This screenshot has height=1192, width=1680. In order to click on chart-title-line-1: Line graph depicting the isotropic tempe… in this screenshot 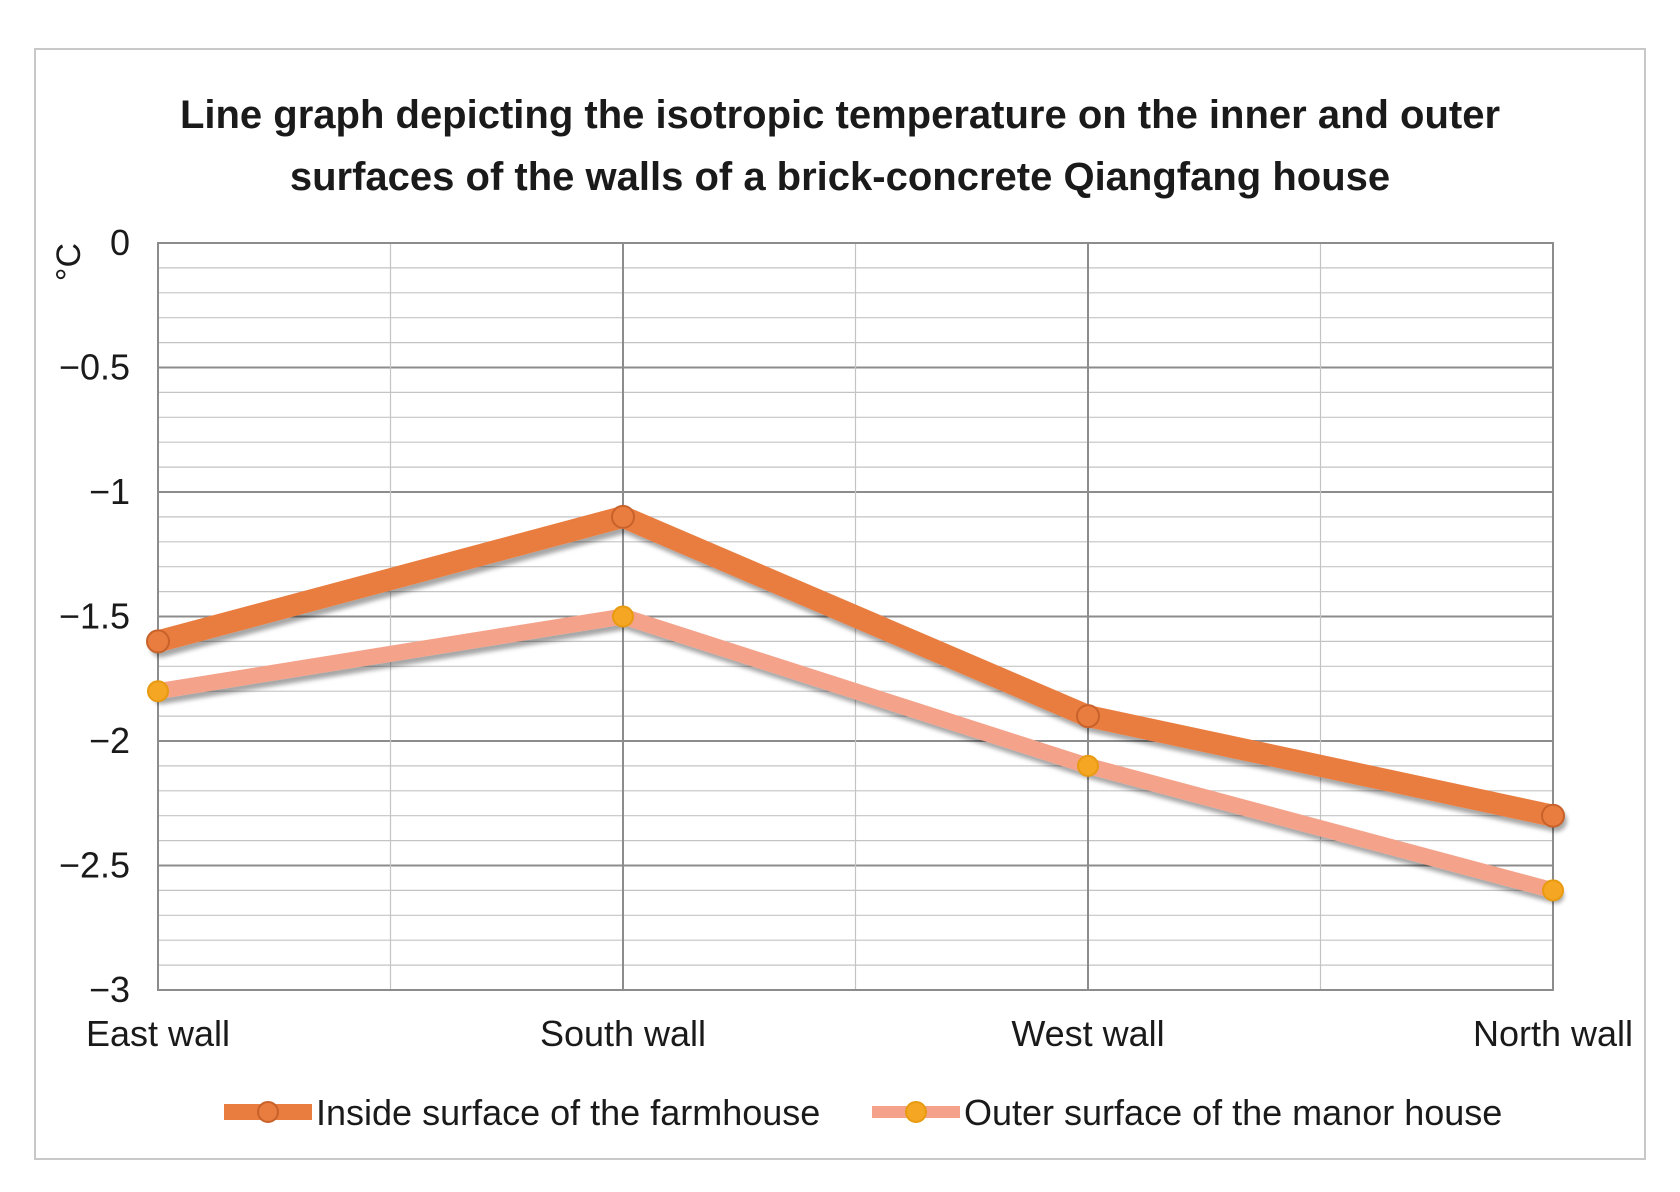, I will do `click(840, 115)`.